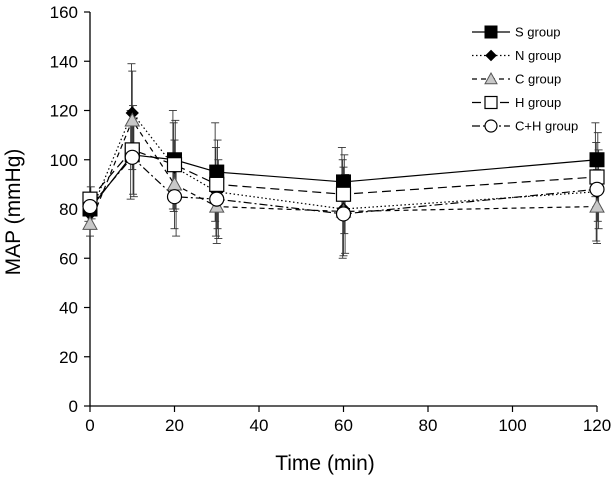 Image resolution: width=615 pixels, height=483 pixels. Describe the element at coordinates (491, 55) in the screenshot. I see `legend-marker-n-group` at that location.